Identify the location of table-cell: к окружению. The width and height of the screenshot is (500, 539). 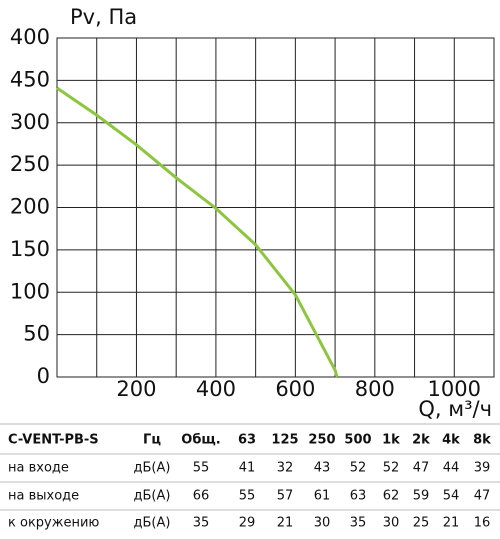
(53, 523).